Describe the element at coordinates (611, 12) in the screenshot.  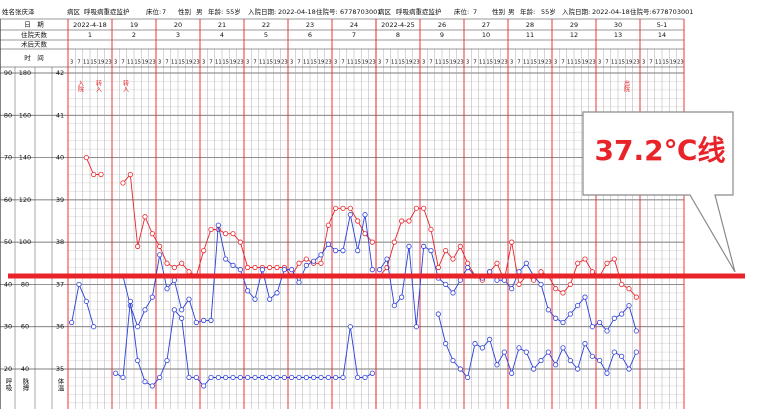
I see `header-field: 2022-04-18` at that location.